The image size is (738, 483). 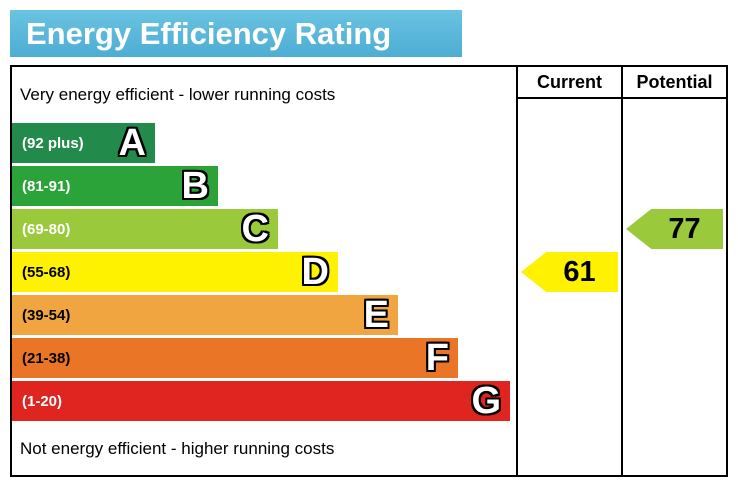 I want to click on band-bar-d: (55-68) D, so click(x=175, y=272).